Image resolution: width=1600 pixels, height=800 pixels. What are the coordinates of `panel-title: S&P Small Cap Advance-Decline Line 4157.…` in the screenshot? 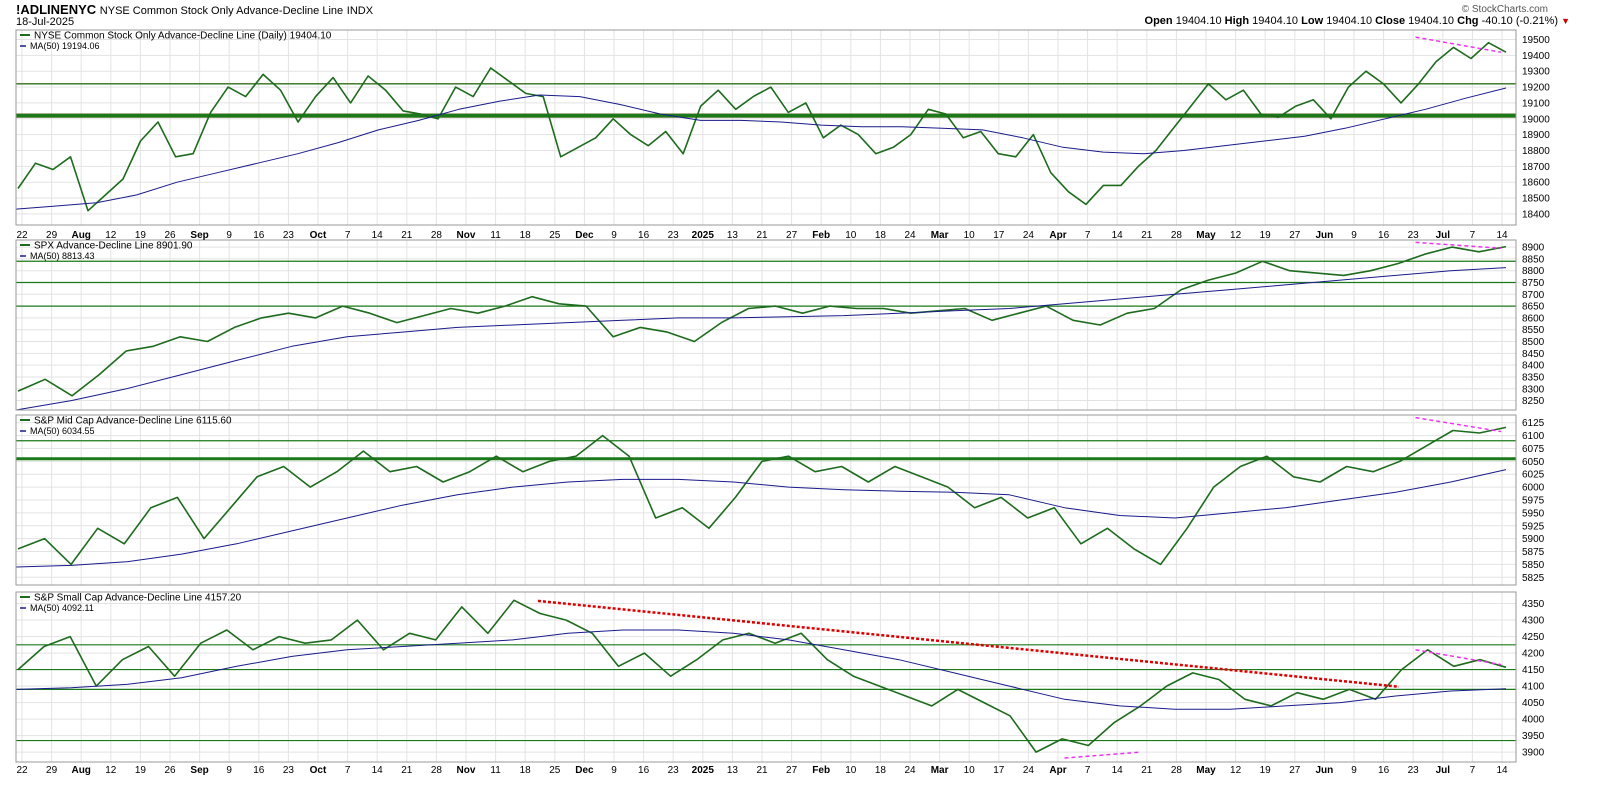 It's located at (138, 598).